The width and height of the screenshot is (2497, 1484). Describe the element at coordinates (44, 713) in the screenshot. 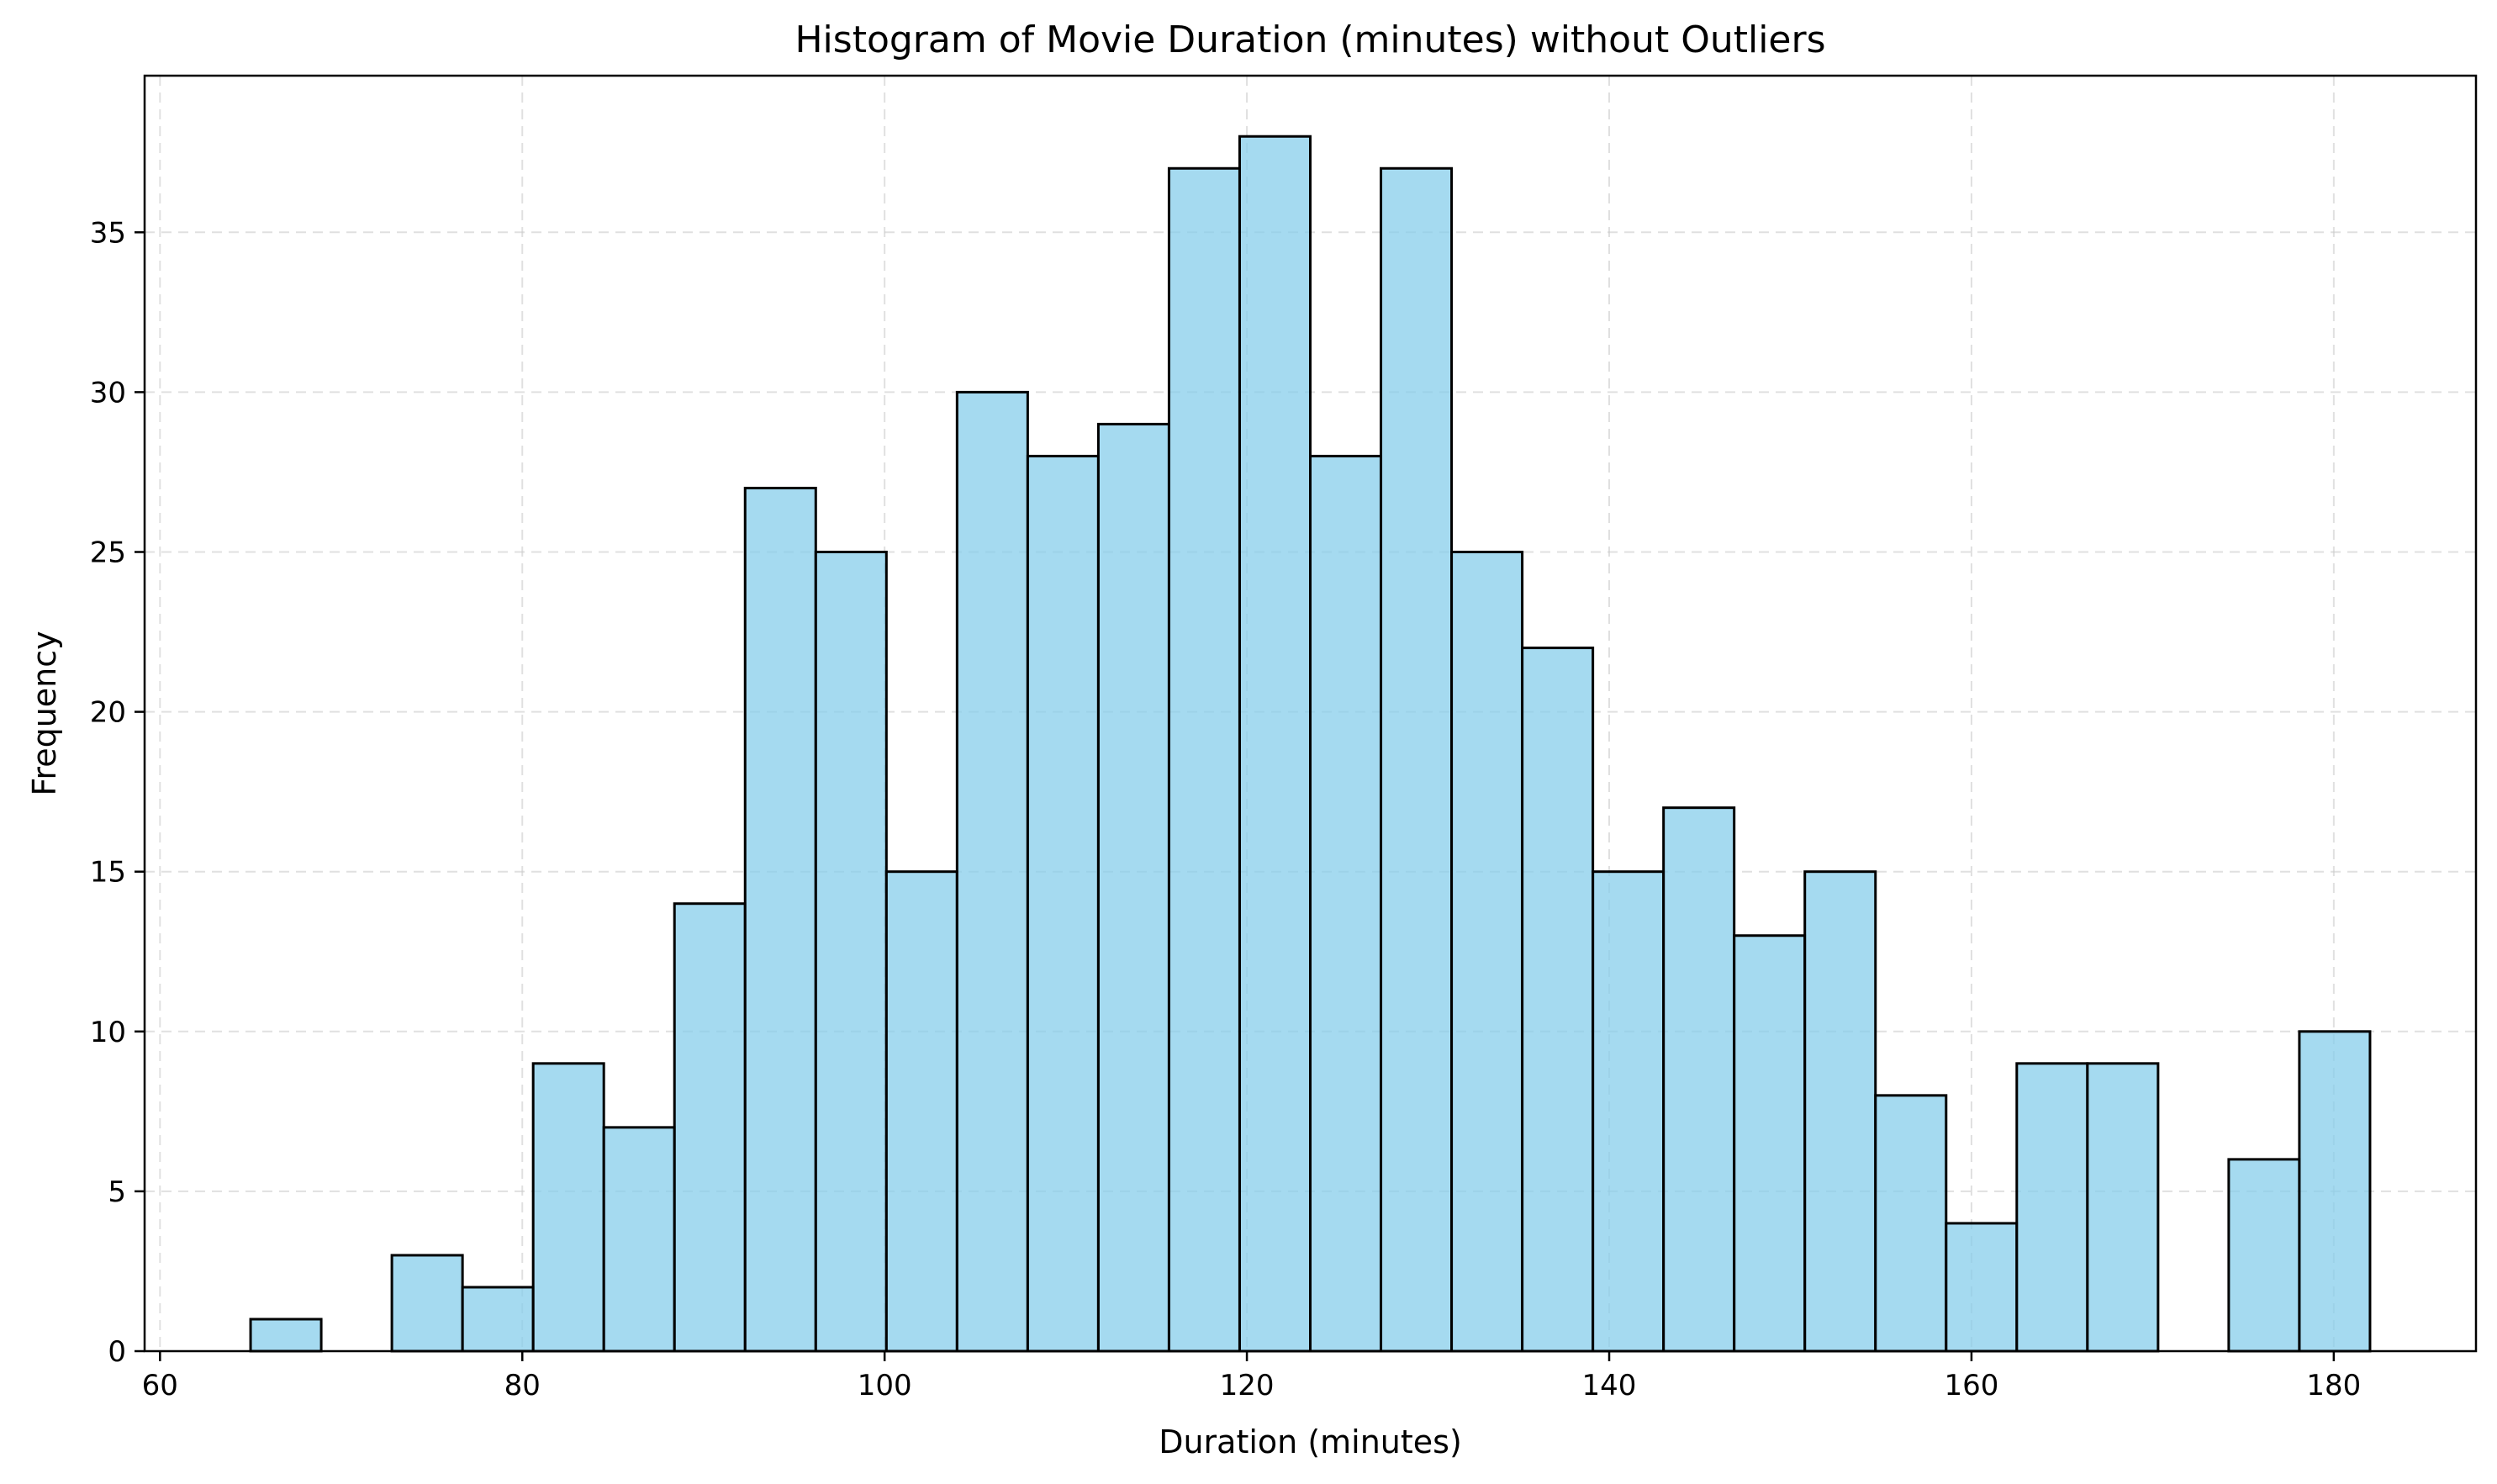

I see `y-axis-label: Frequency` at that location.